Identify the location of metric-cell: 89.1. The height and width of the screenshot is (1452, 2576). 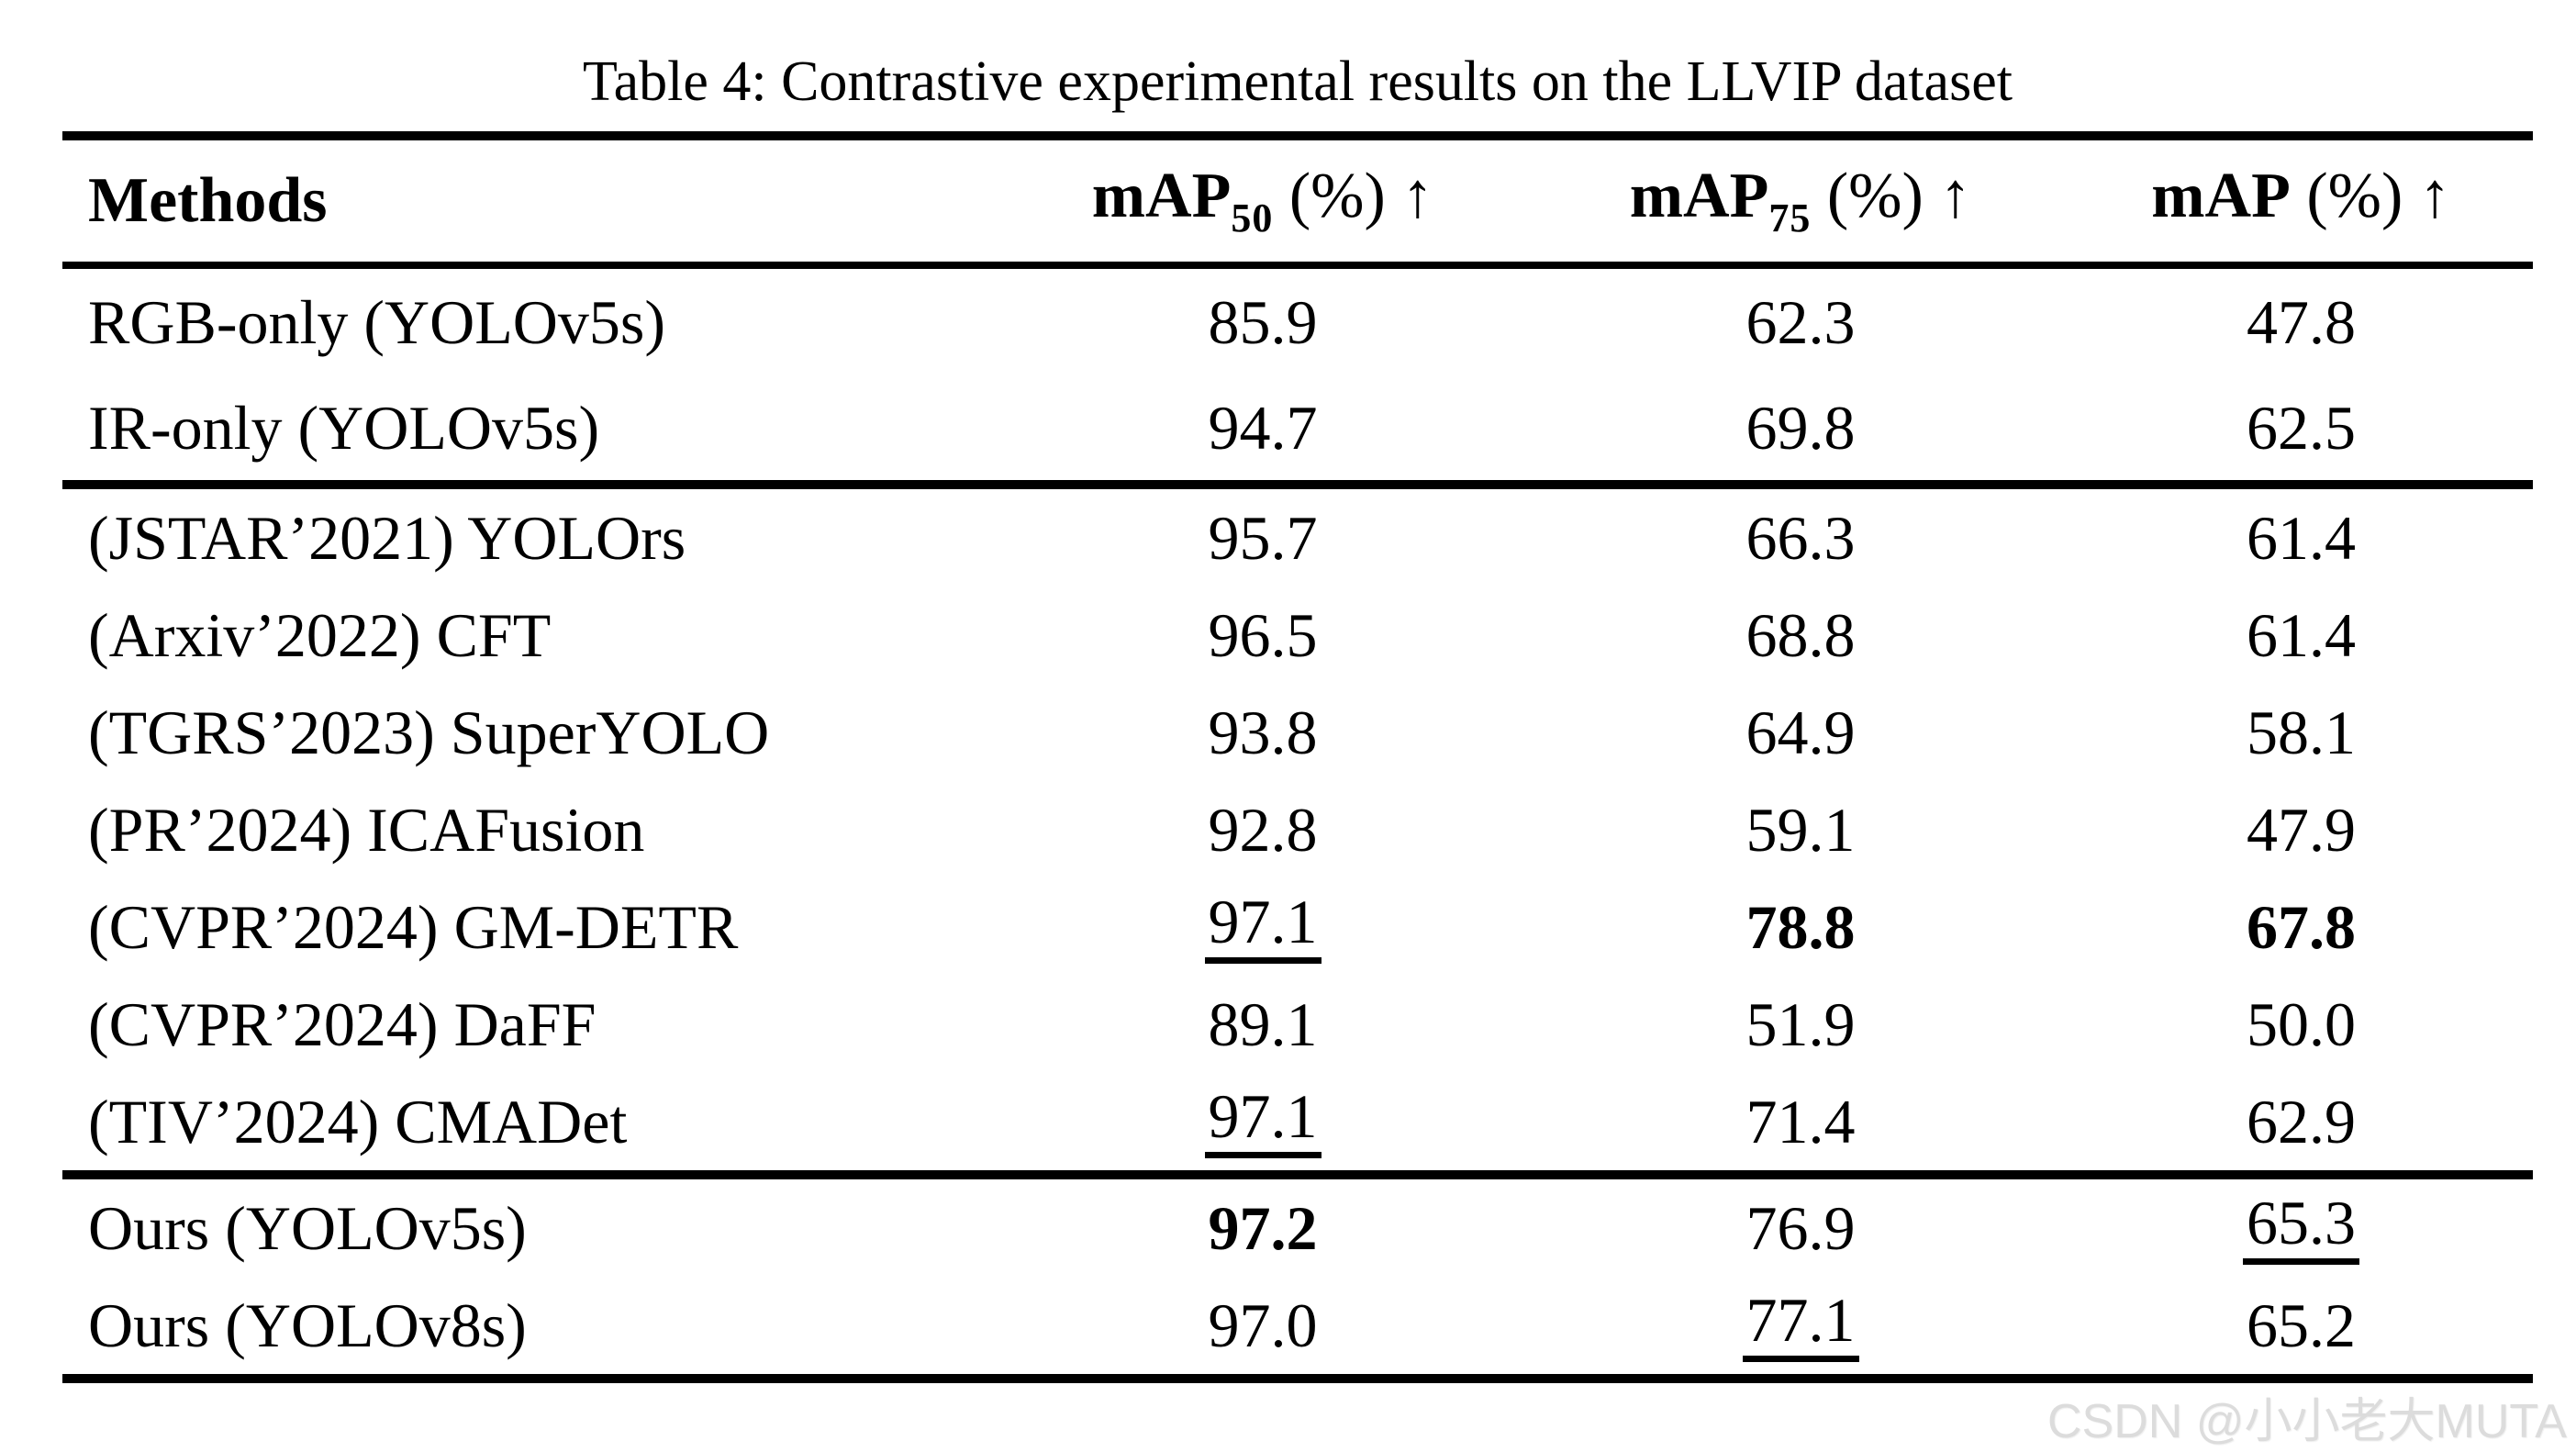
(1263, 1024).